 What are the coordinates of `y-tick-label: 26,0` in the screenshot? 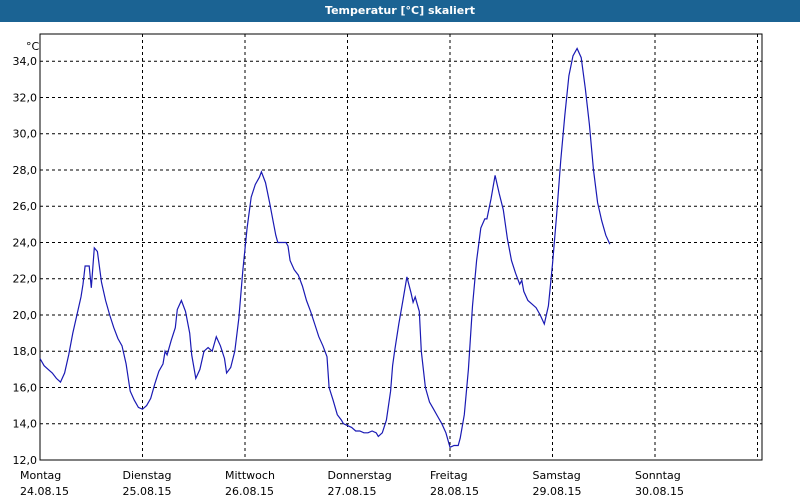 It's located at (25, 206).